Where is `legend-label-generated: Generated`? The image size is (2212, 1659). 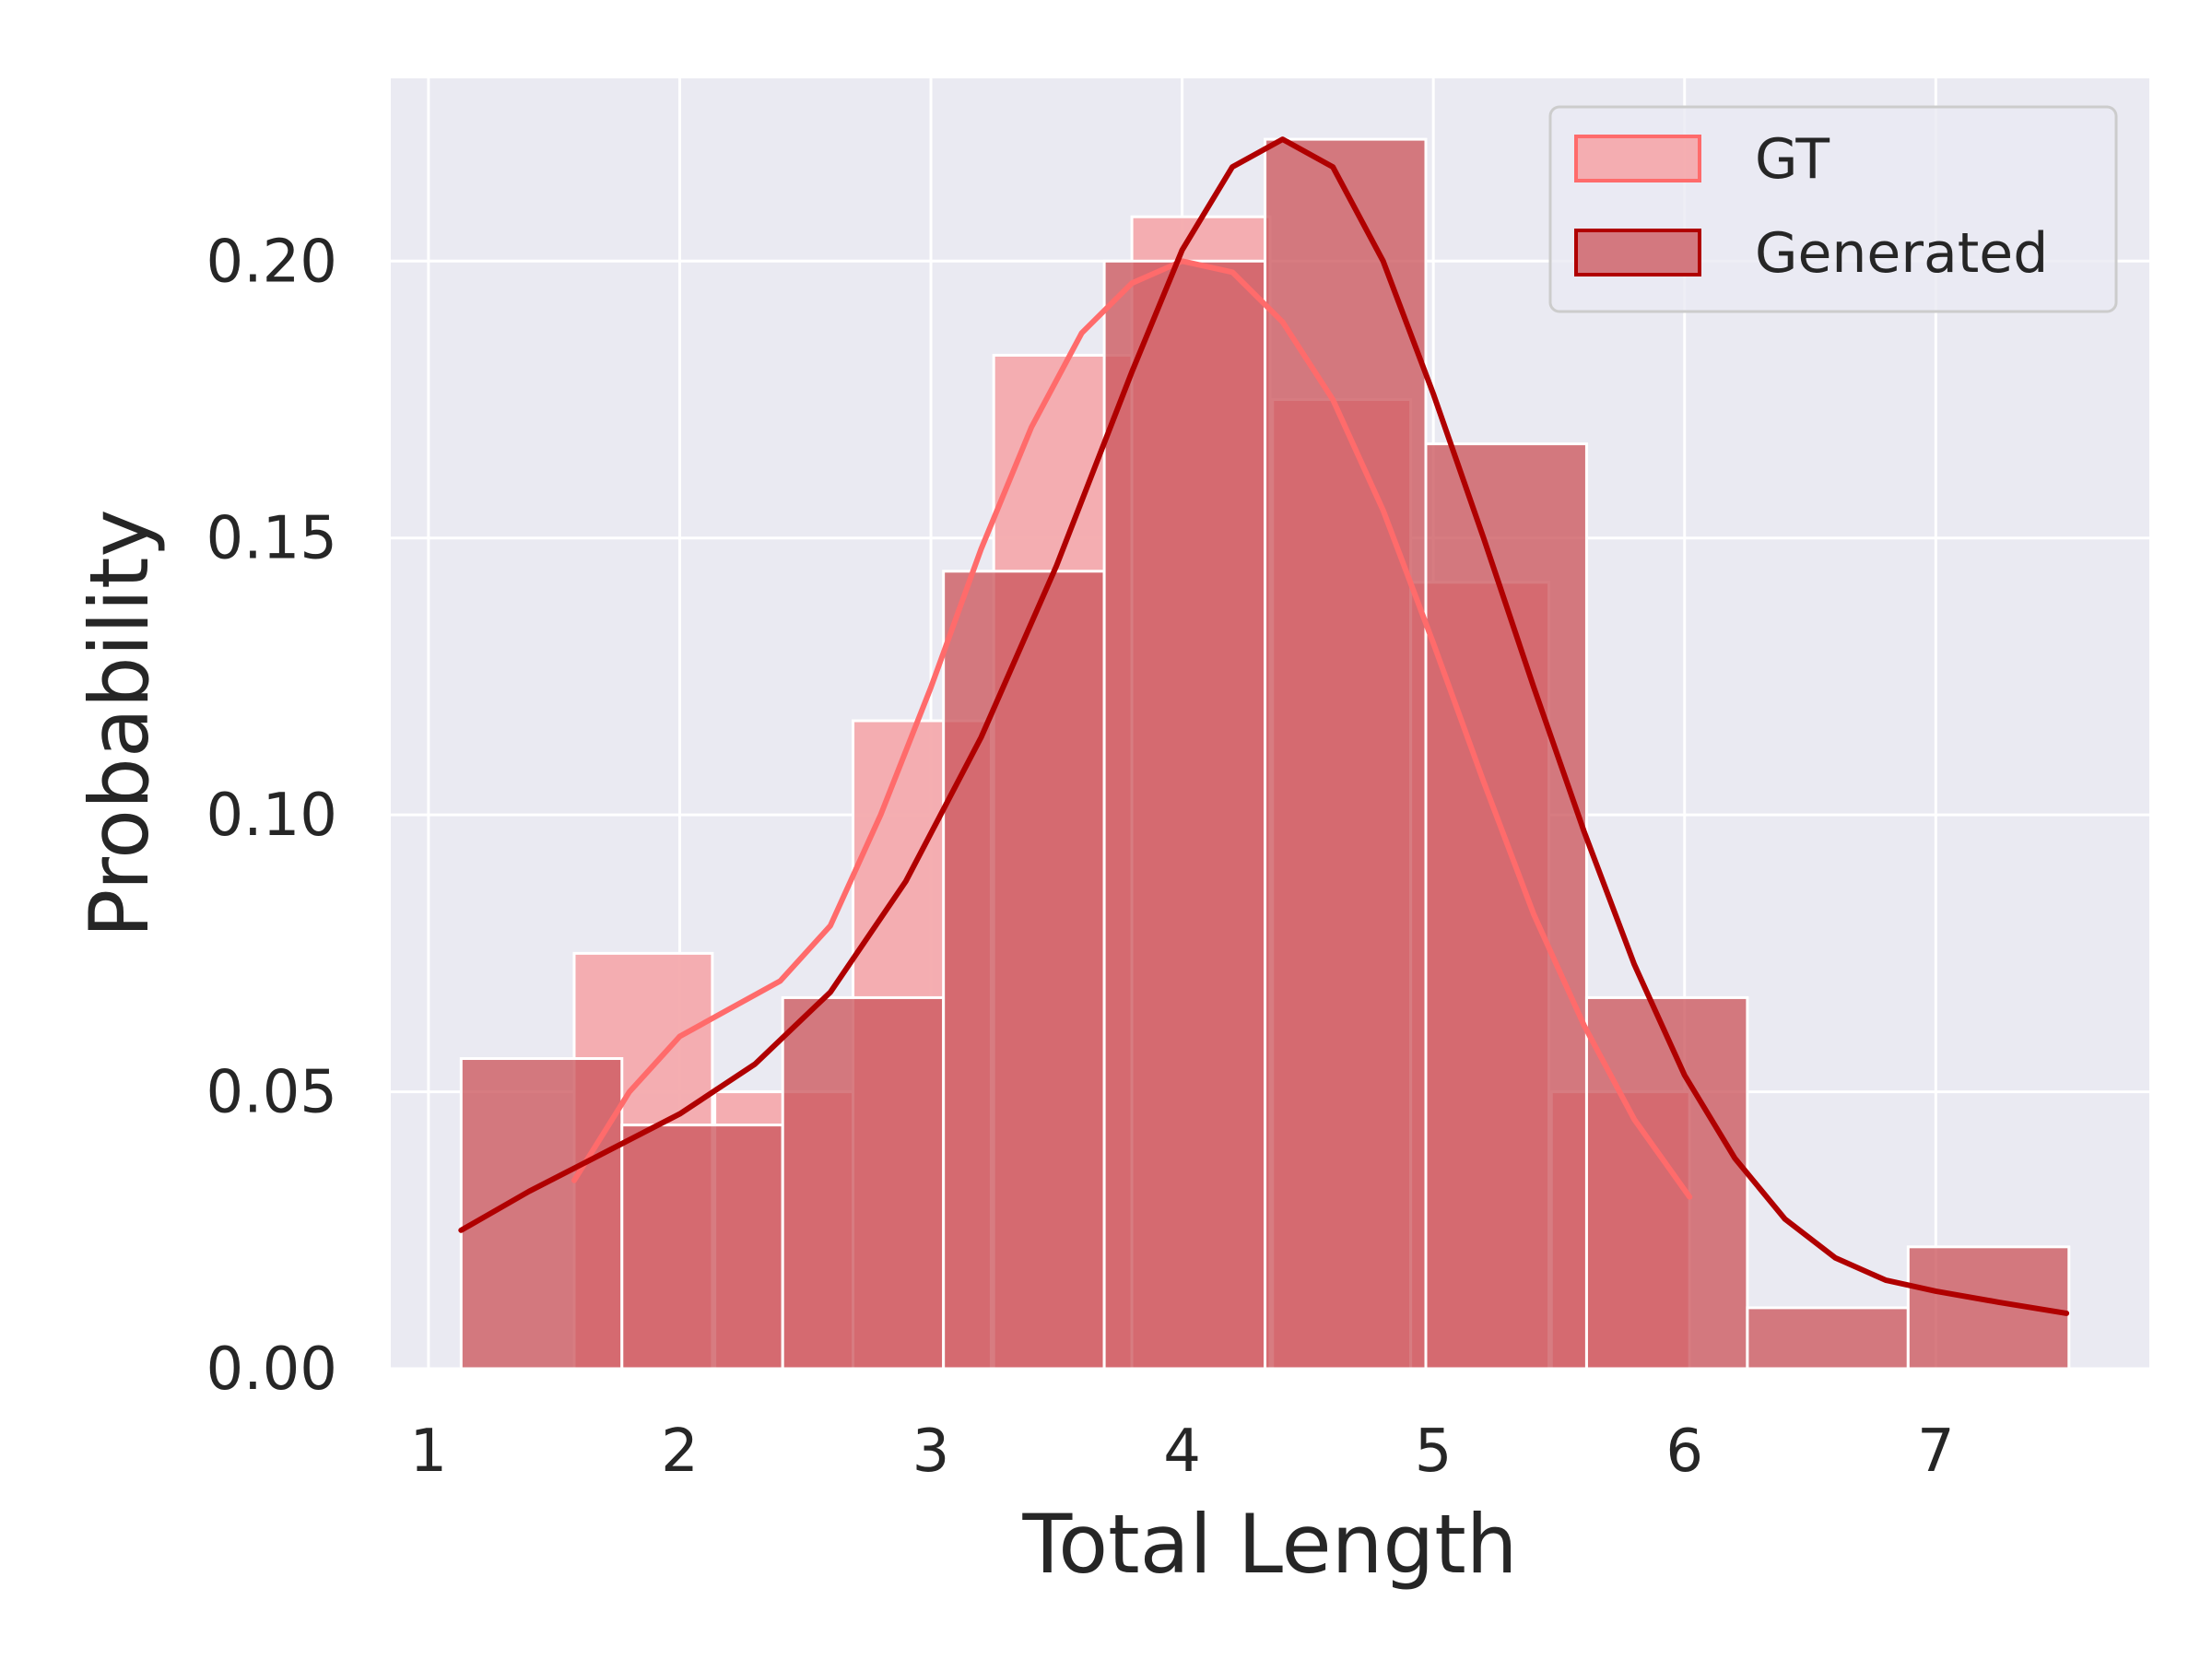
legend-label-generated: Generated is located at coordinates (1901, 253).